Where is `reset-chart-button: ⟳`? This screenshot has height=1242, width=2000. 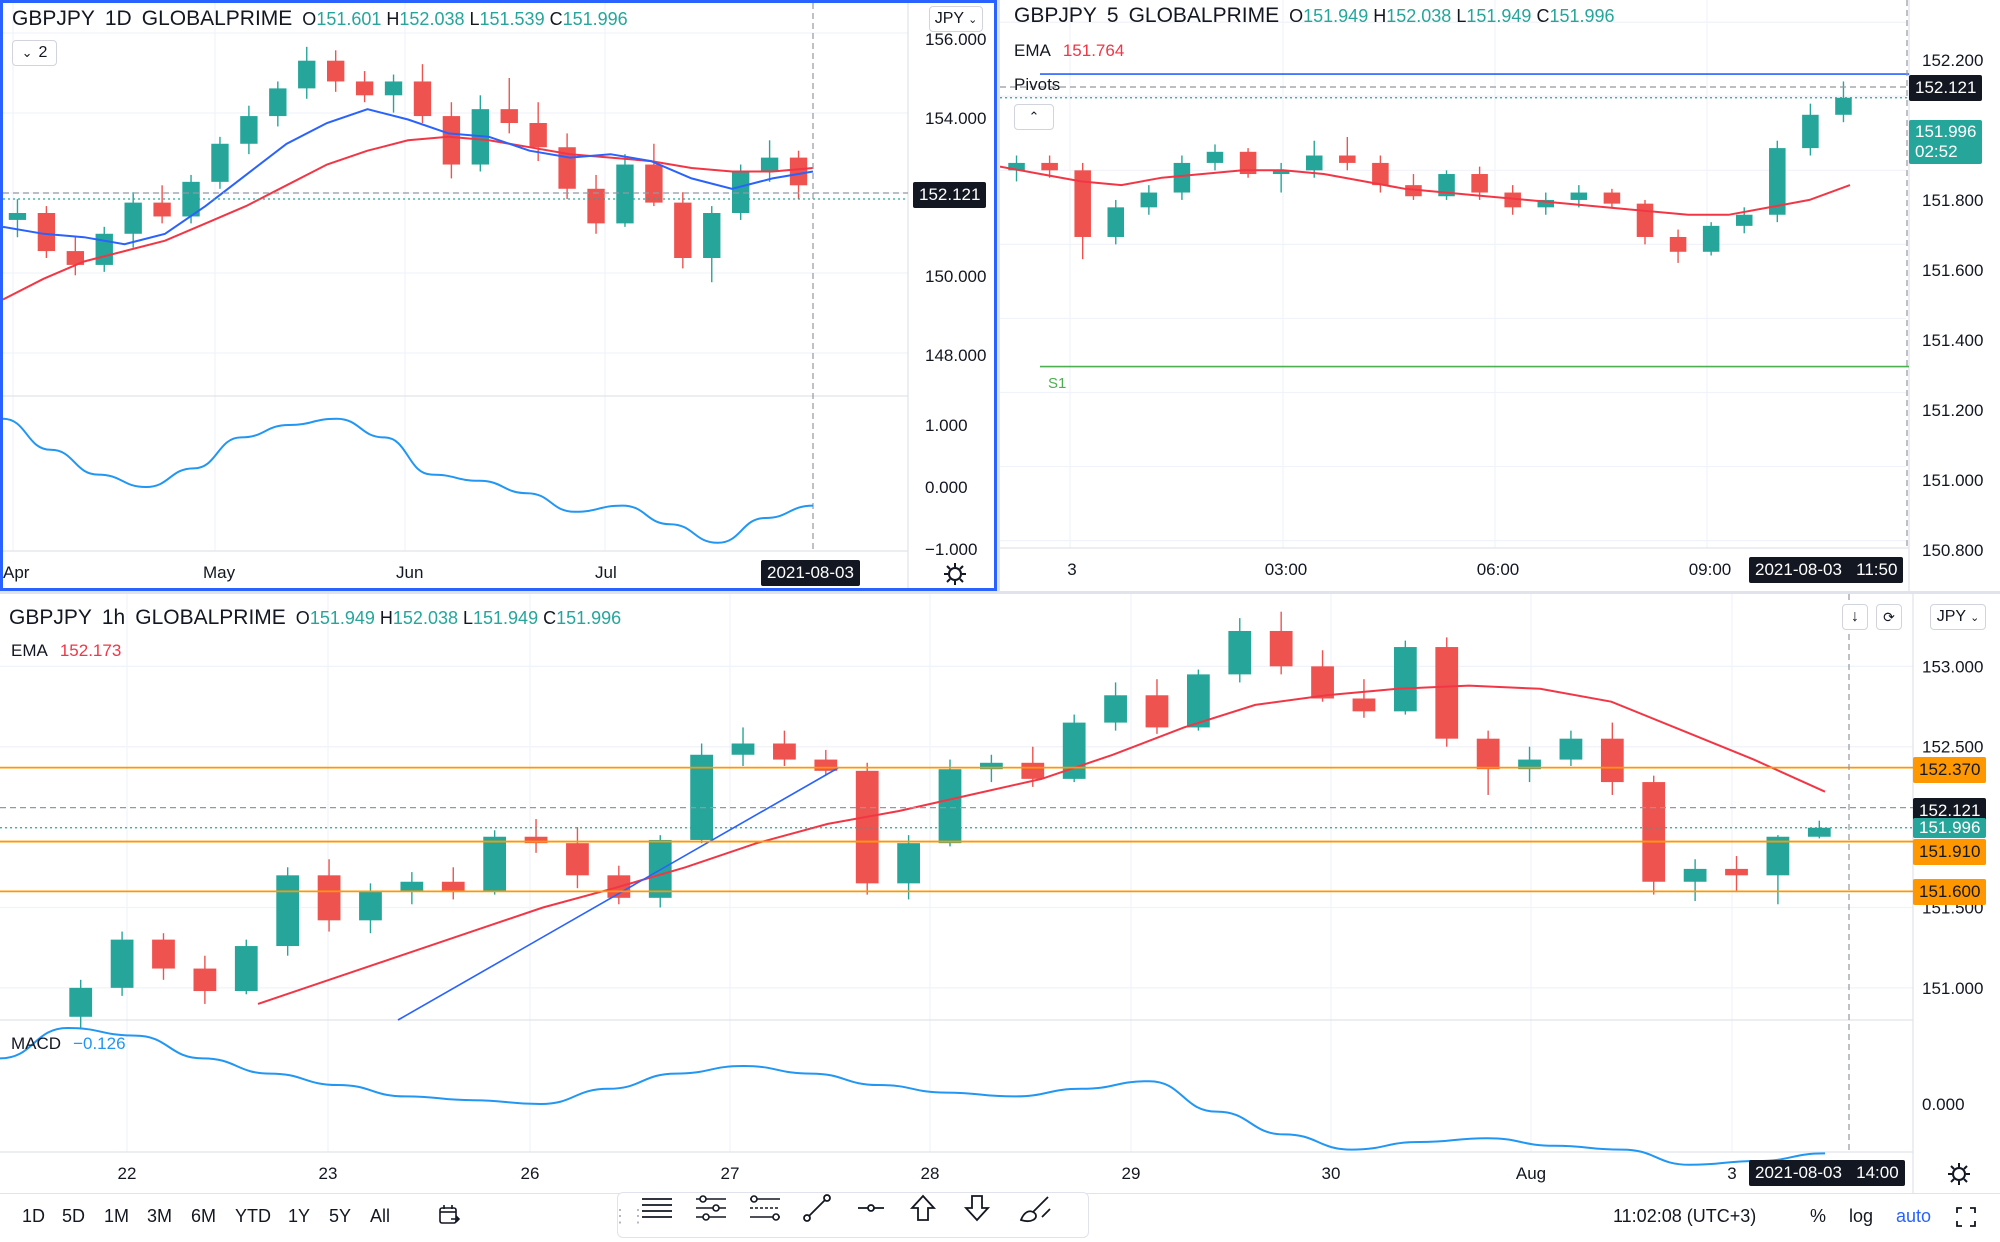
reset-chart-button: ⟳ is located at coordinates (1889, 617).